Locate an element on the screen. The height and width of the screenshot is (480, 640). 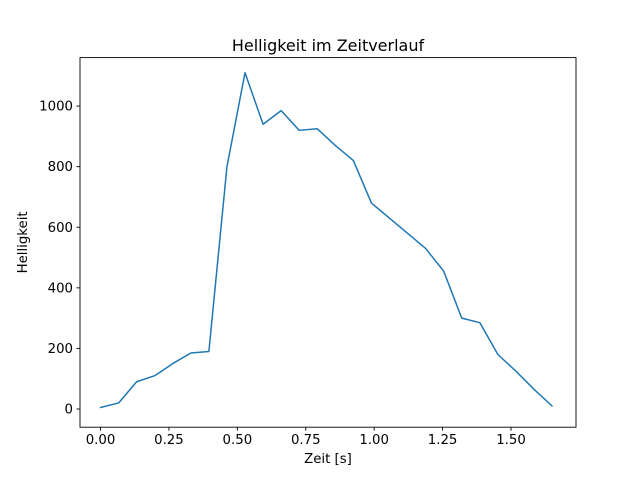
y-axis-ticks: 0 200 400 600 800 1000 is located at coordinates (59, 259).